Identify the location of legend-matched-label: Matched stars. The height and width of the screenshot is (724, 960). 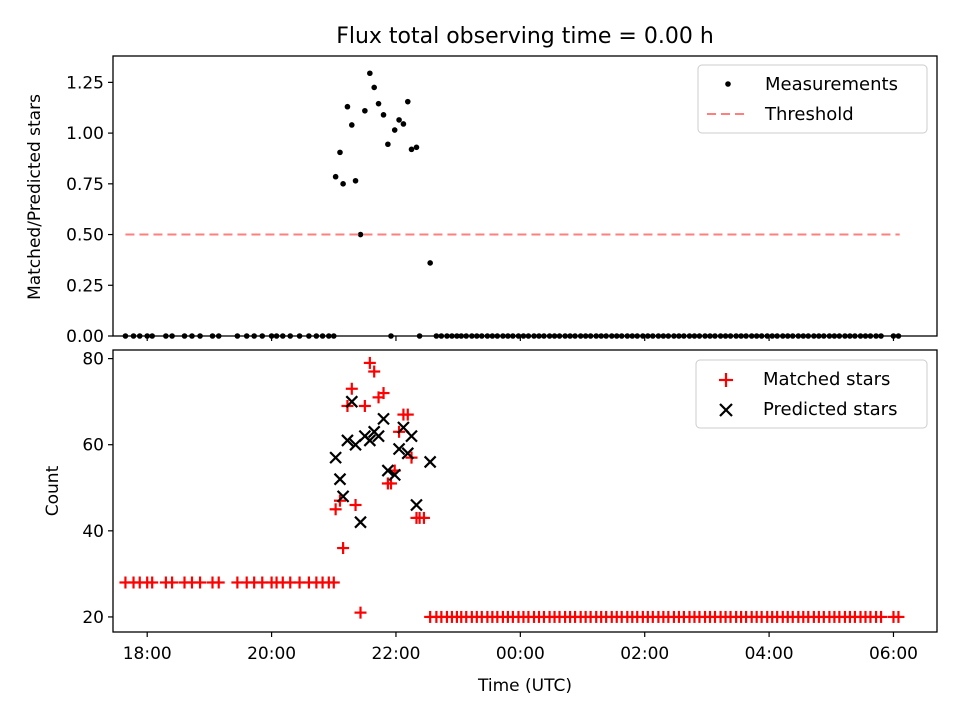
(826, 379).